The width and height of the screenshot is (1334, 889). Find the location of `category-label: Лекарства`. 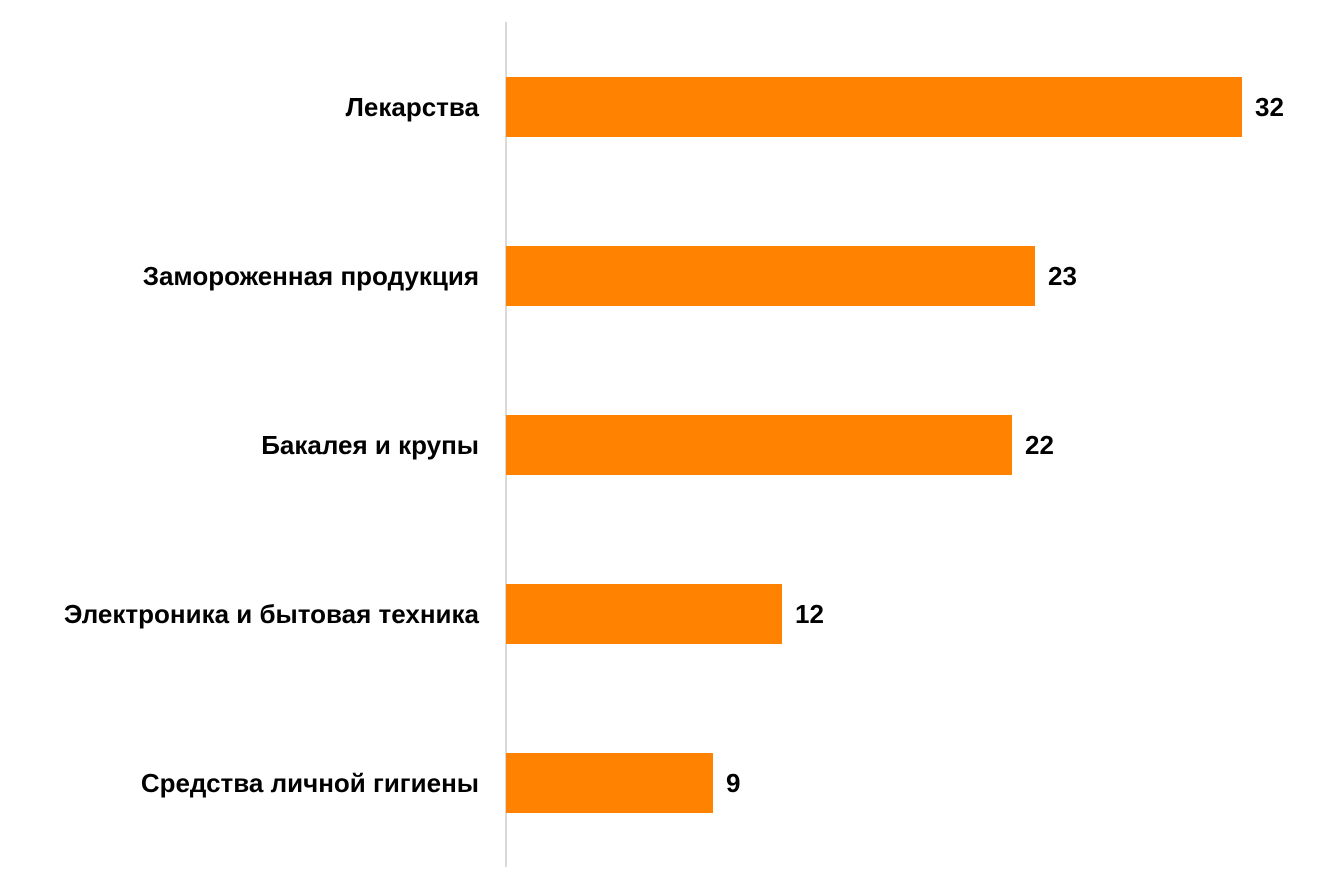

category-label: Лекарства is located at coordinates (412, 107).